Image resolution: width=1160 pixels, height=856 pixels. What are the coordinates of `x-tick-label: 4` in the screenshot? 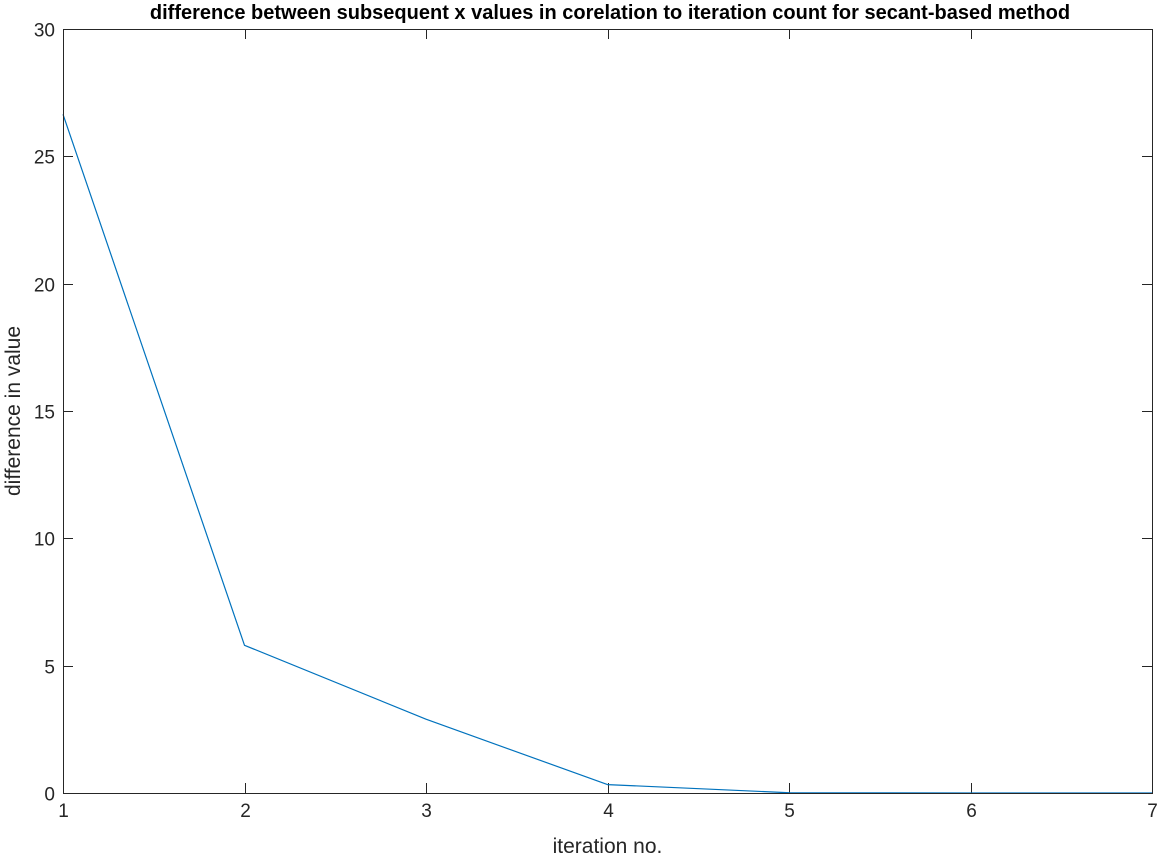 It's located at (608, 811).